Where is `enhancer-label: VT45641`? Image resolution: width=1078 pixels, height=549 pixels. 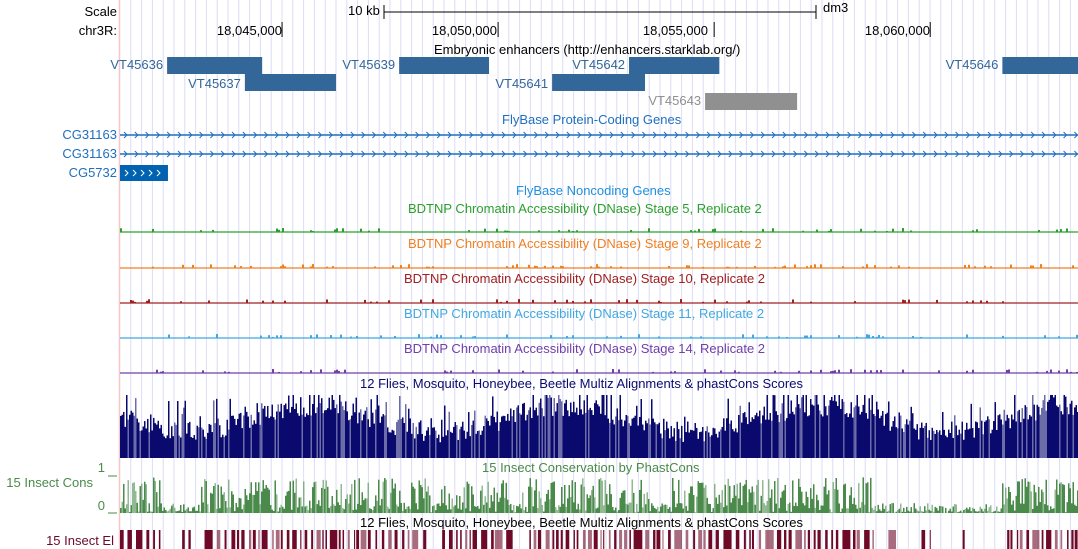 enhancer-label: VT45641 is located at coordinates (522, 83).